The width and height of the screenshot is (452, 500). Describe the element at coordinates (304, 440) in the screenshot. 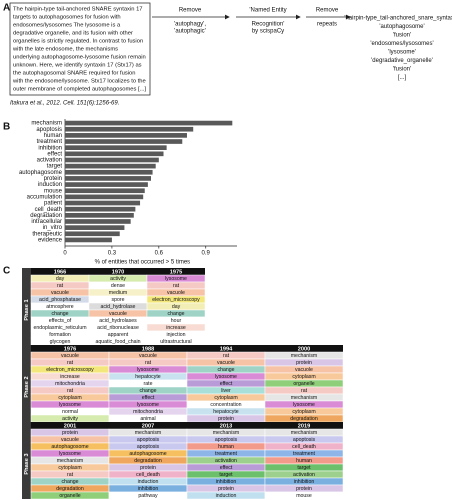

I see `word: apoptosis` at that location.